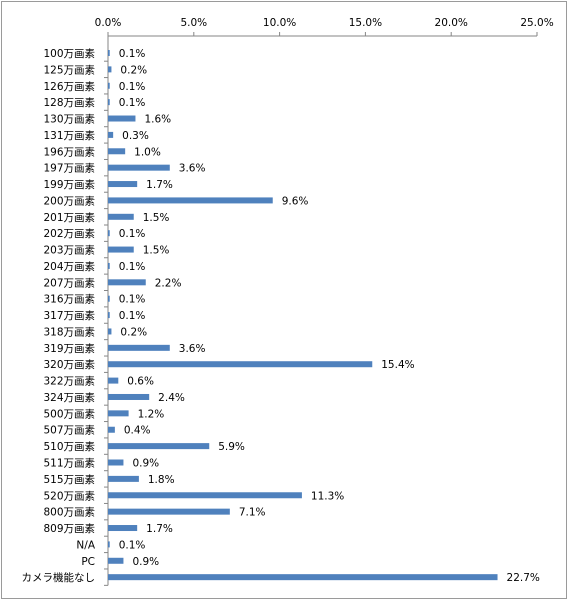 The image size is (570, 602). What do you see at coordinates (69, 200) in the screenshot?
I see `category-label: 200万画素` at bounding box center [69, 200].